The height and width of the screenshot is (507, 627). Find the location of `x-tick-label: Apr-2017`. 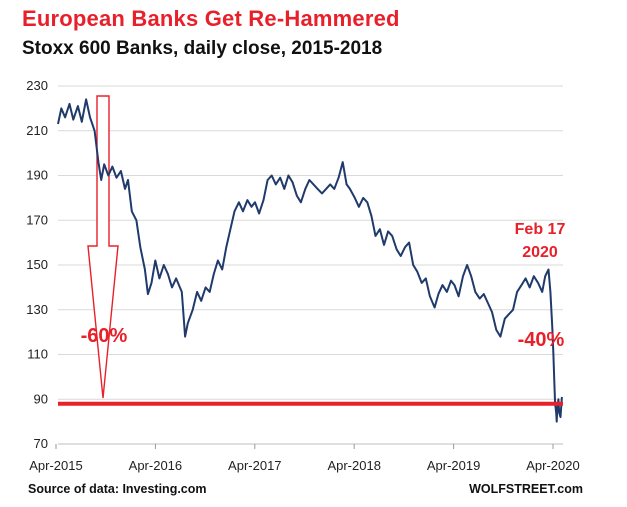

x-tick-label: Apr-2017 is located at coordinates (254, 465).